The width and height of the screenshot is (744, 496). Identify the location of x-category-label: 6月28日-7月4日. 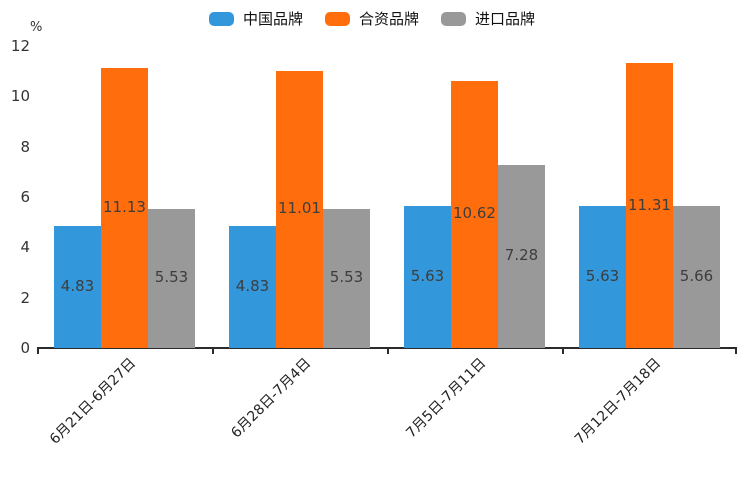
(271, 398).